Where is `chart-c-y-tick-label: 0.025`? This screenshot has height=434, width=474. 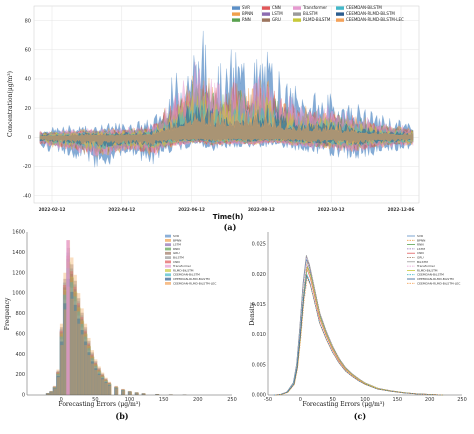 chart-c-y-tick-label: 0.025 is located at coordinates (259, 245).